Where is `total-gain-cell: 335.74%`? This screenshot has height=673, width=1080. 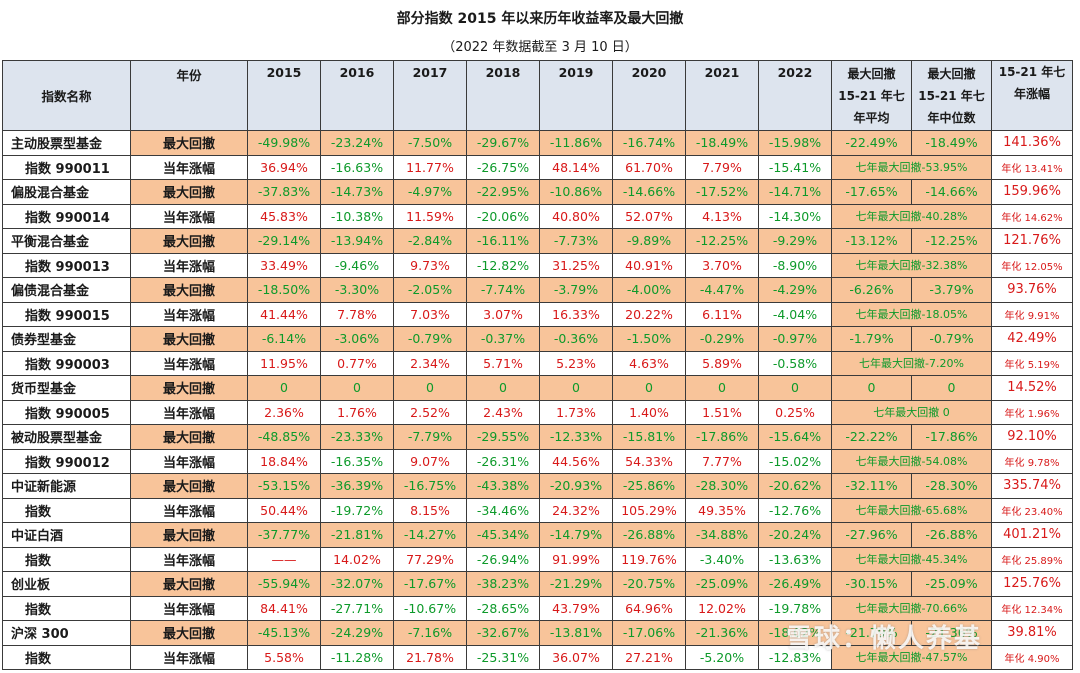
total-gain-cell: 335.74% is located at coordinates (1032, 486).